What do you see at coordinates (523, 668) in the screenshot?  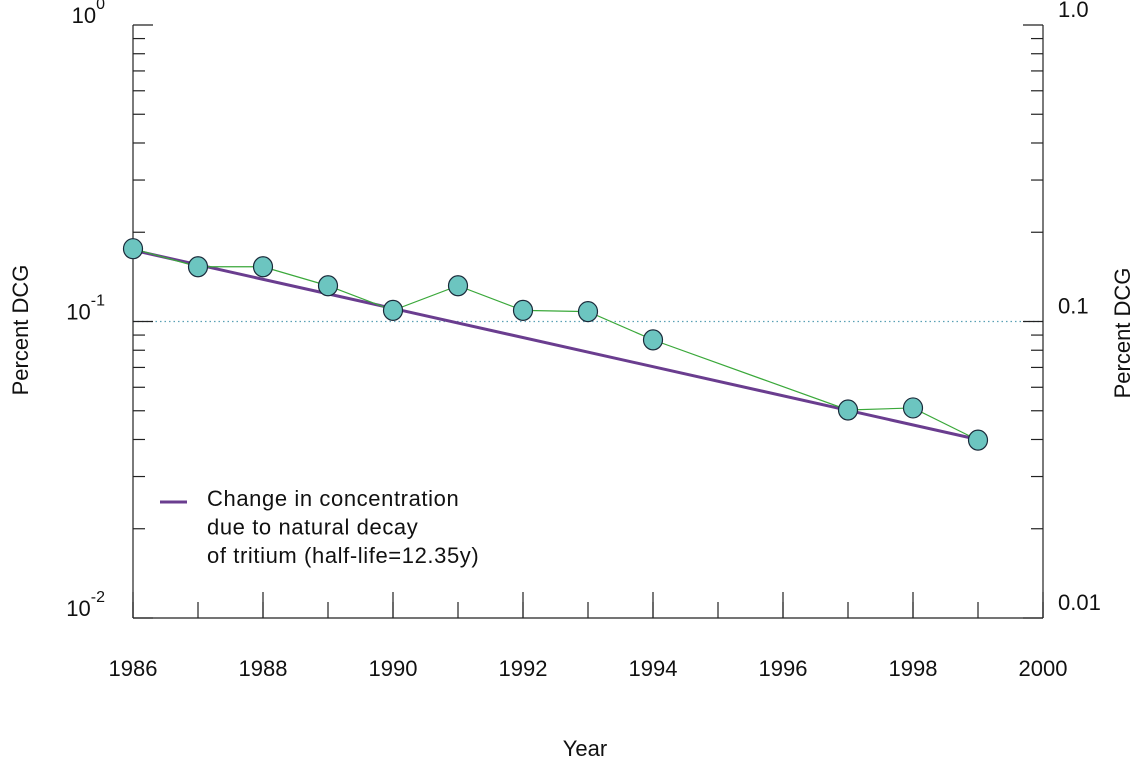 I see `x-tick-label: 1992` at bounding box center [523, 668].